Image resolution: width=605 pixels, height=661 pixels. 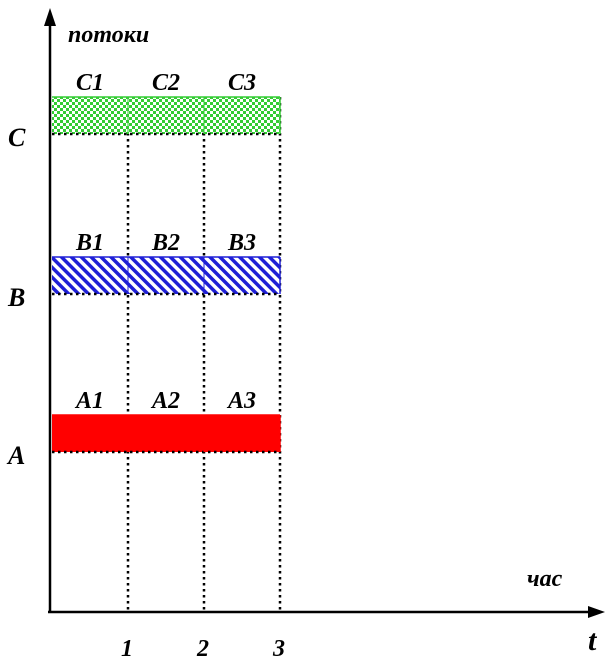 I want to click on segment-label-b2: B2, so click(x=165, y=243).